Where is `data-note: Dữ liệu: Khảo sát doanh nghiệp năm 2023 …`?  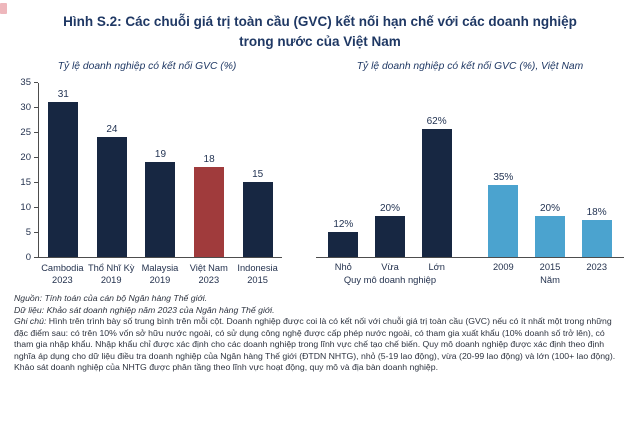 data-note: Dữ liệu: Khảo sát doanh nghiệp năm 2023 … is located at coordinates (320, 310).